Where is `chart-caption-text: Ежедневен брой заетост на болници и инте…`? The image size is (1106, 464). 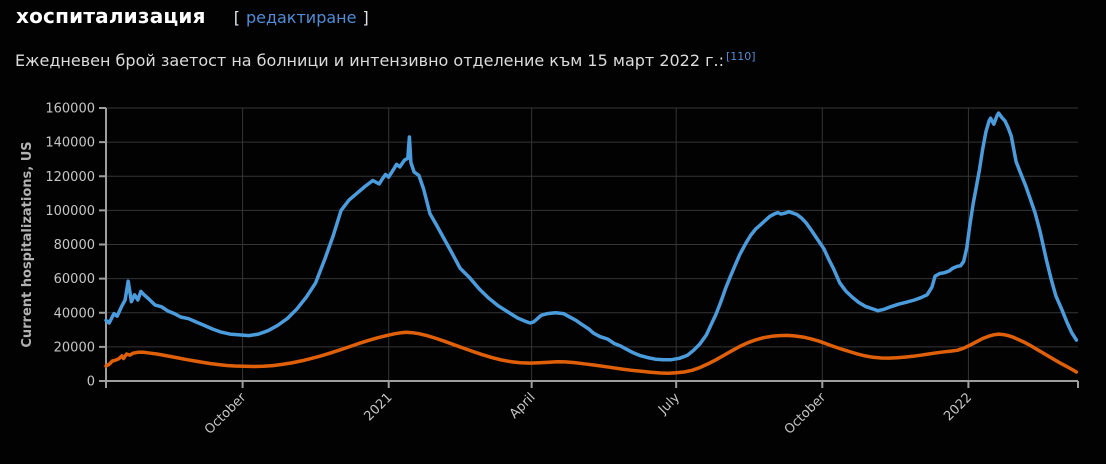 chart-caption-text: Ежедневен брой заетост на болници и инте… is located at coordinates (369, 60).